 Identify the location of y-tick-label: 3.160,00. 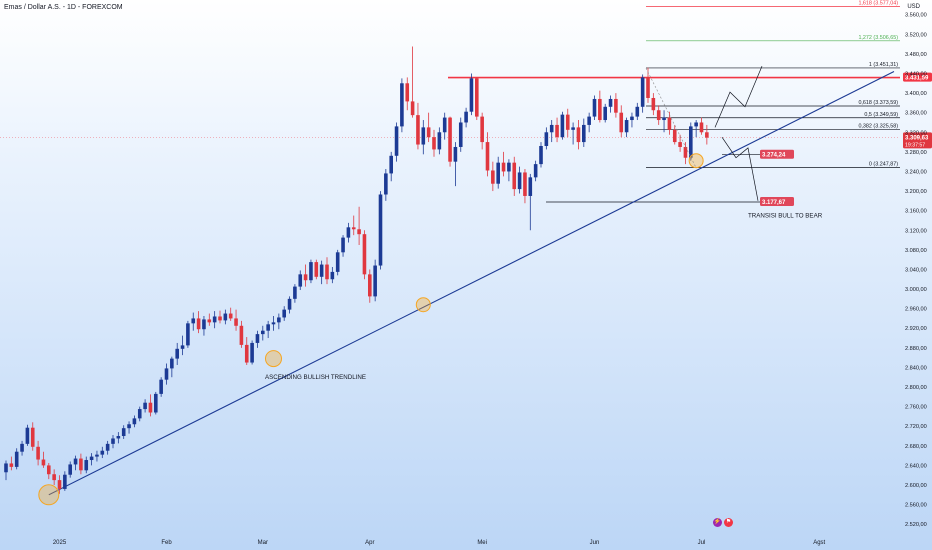
(916, 212).